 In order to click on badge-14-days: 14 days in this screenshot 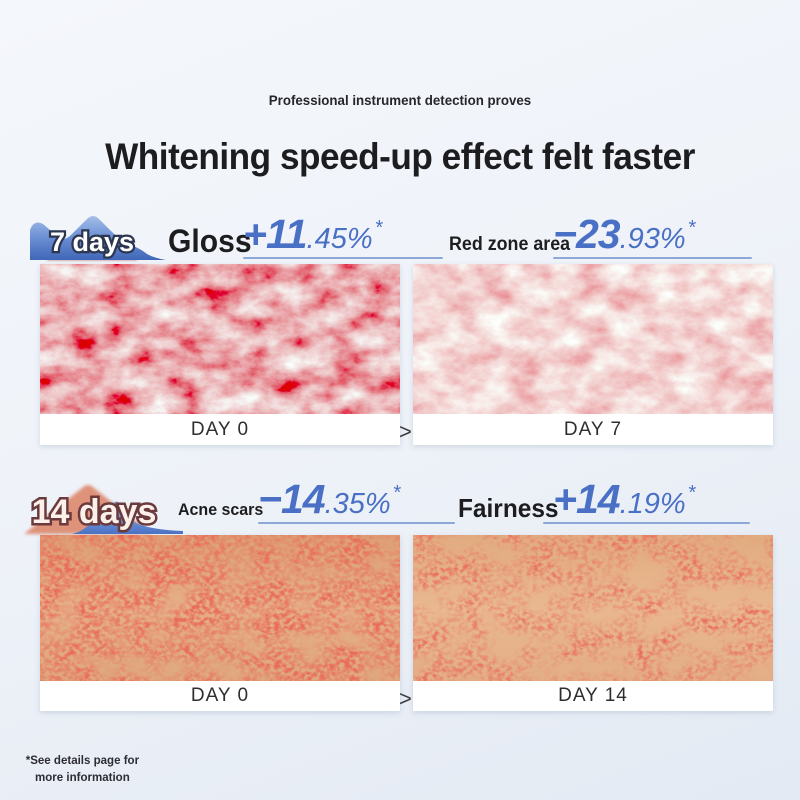, I will do `click(100, 505)`.